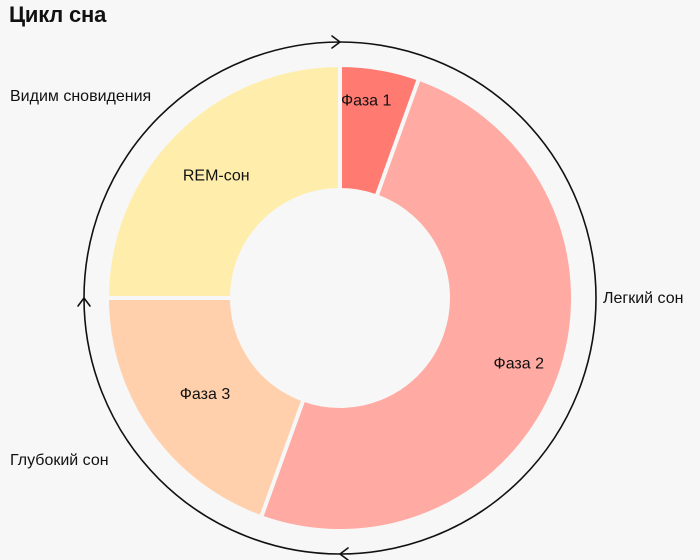 Image resolution: width=700 pixels, height=560 pixels. I want to click on chart-title: Цикл сна, so click(58, 14).